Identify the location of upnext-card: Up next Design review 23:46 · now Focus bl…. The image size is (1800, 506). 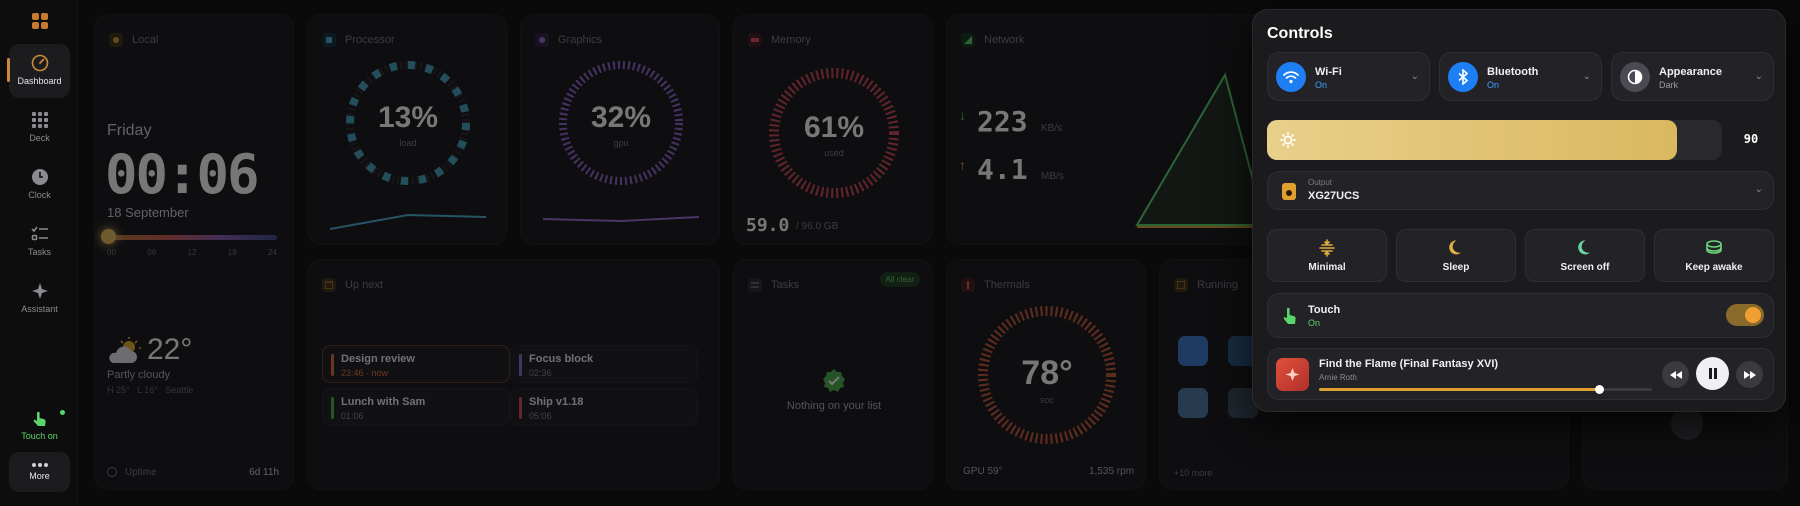
(513, 374).